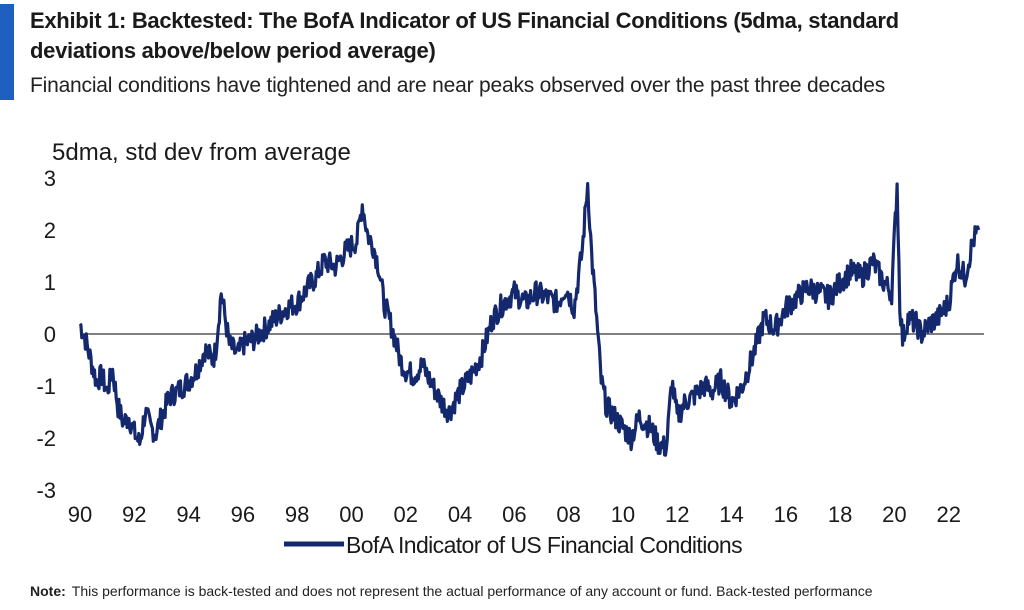  Describe the element at coordinates (351, 514) in the screenshot. I see `x-tick-label: 00` at that location.